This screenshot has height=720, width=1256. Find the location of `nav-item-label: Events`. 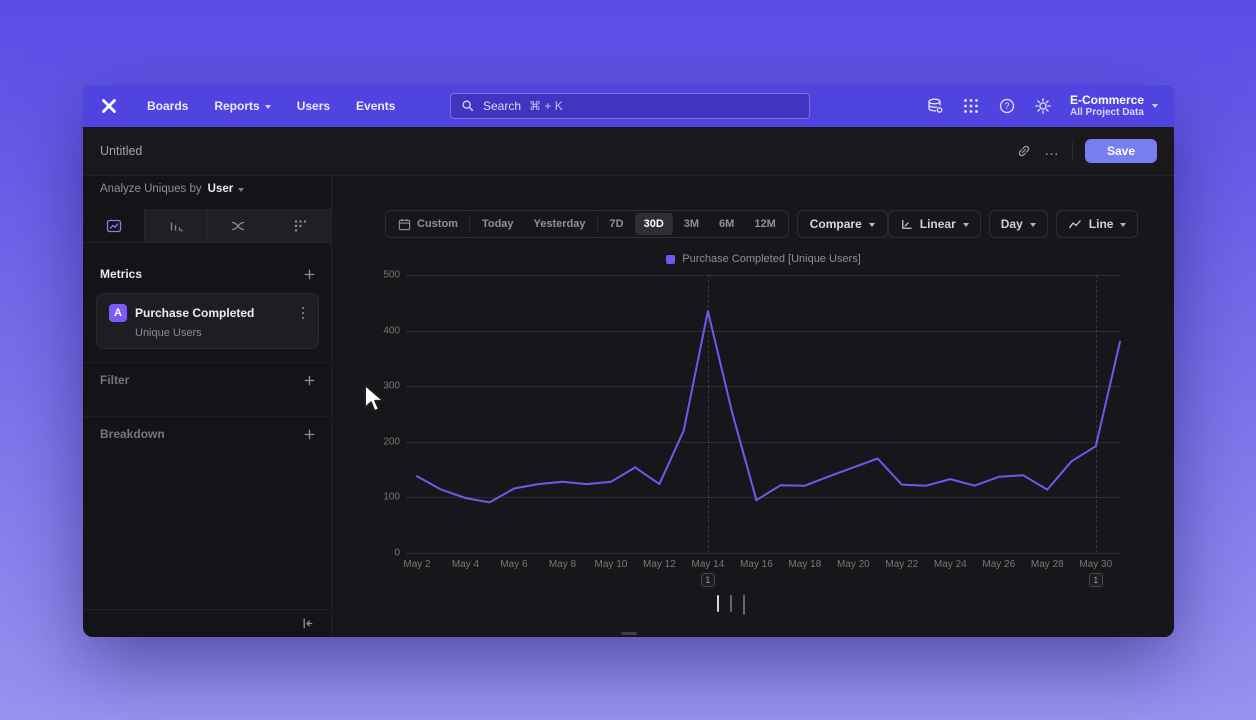

nav-item-label: Events is located at coordinates (376, 106).